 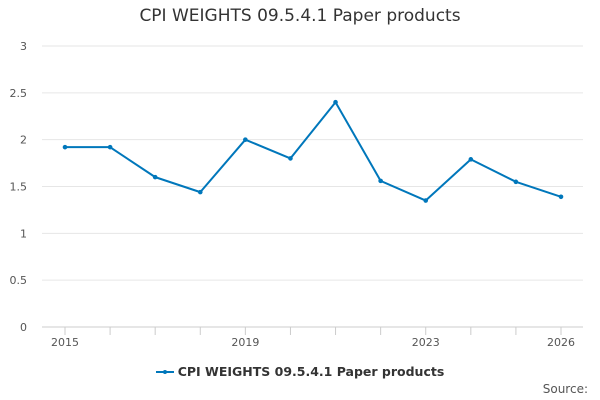 What do you see at coordinates (23, 233) in the screenshot?
I see `y-tick-label: 1` at bounding box center [23, 233].